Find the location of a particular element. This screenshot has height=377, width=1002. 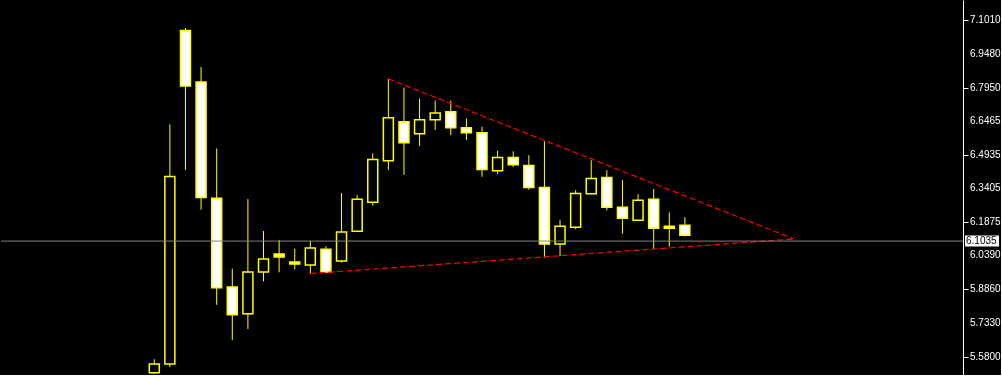

y-tick-label: 6.9480 is located at coordinates (986, 53).